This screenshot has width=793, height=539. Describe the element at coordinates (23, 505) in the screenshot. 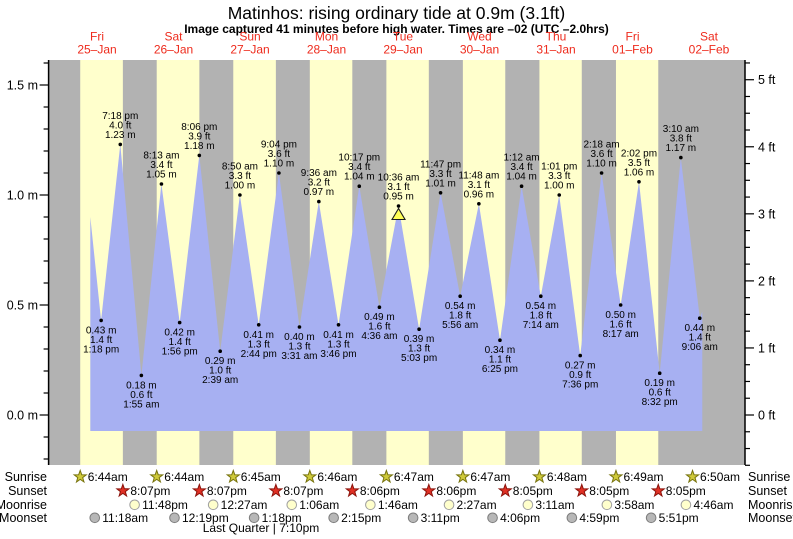

I see `astro-row-label-left: Moonrise` at that location.